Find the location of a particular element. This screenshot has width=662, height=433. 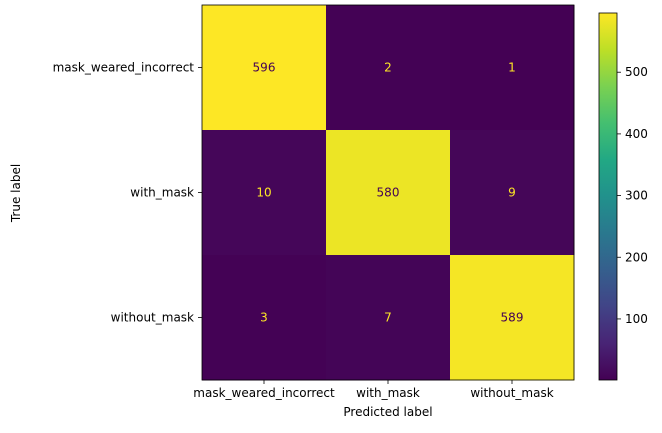

colorbar-tick-label: 500 is located at coordinates (636, 72).